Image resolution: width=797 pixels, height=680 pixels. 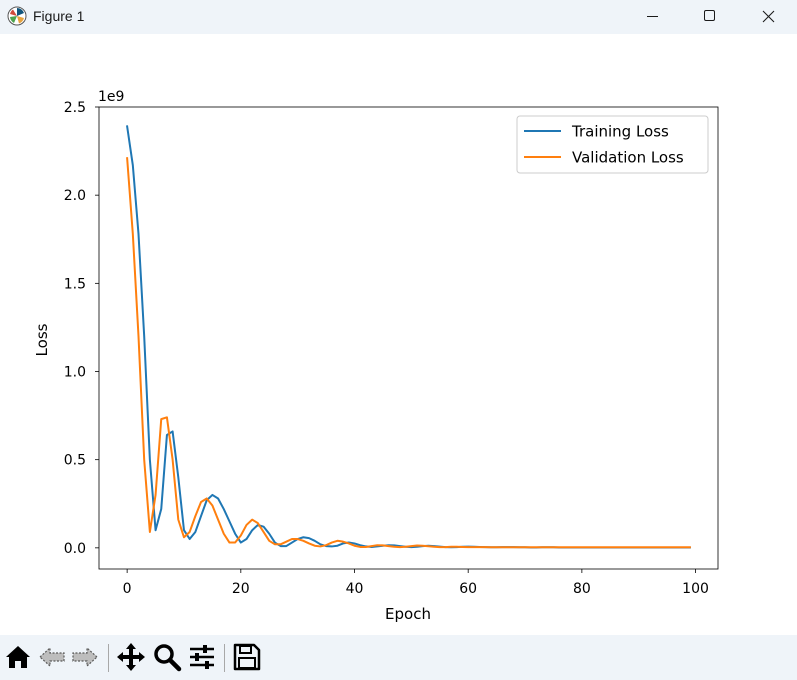 I want to click on y-tick-label: 0.5, so click(x=75, y=461).